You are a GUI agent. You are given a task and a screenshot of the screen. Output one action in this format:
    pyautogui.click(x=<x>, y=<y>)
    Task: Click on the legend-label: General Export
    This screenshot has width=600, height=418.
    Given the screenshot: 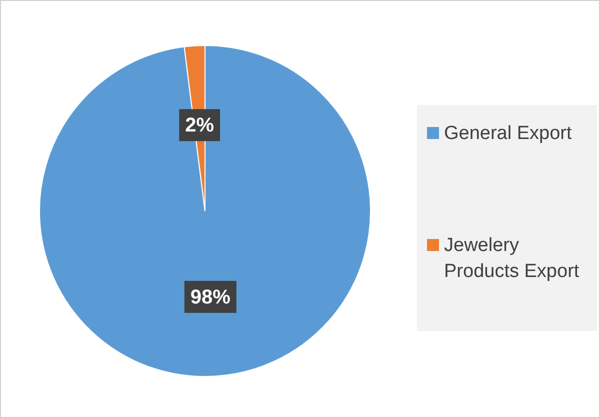 What is the action you would take?
    pyautogui.click(x=508, y=134)
    